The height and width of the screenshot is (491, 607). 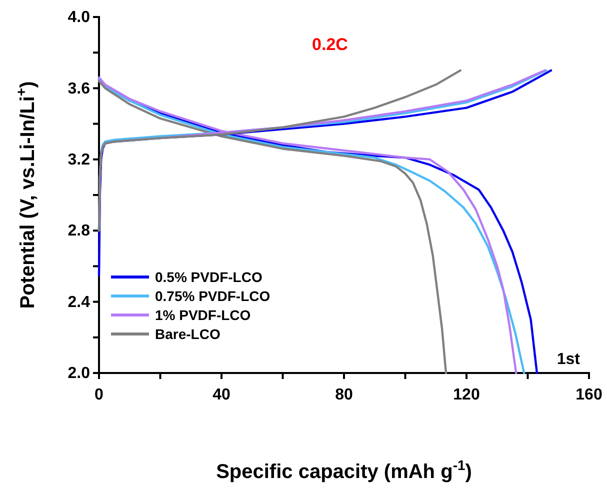 I want to click on legend-label: 0.5% PVDF-LCO, so click(x=208, y=276).